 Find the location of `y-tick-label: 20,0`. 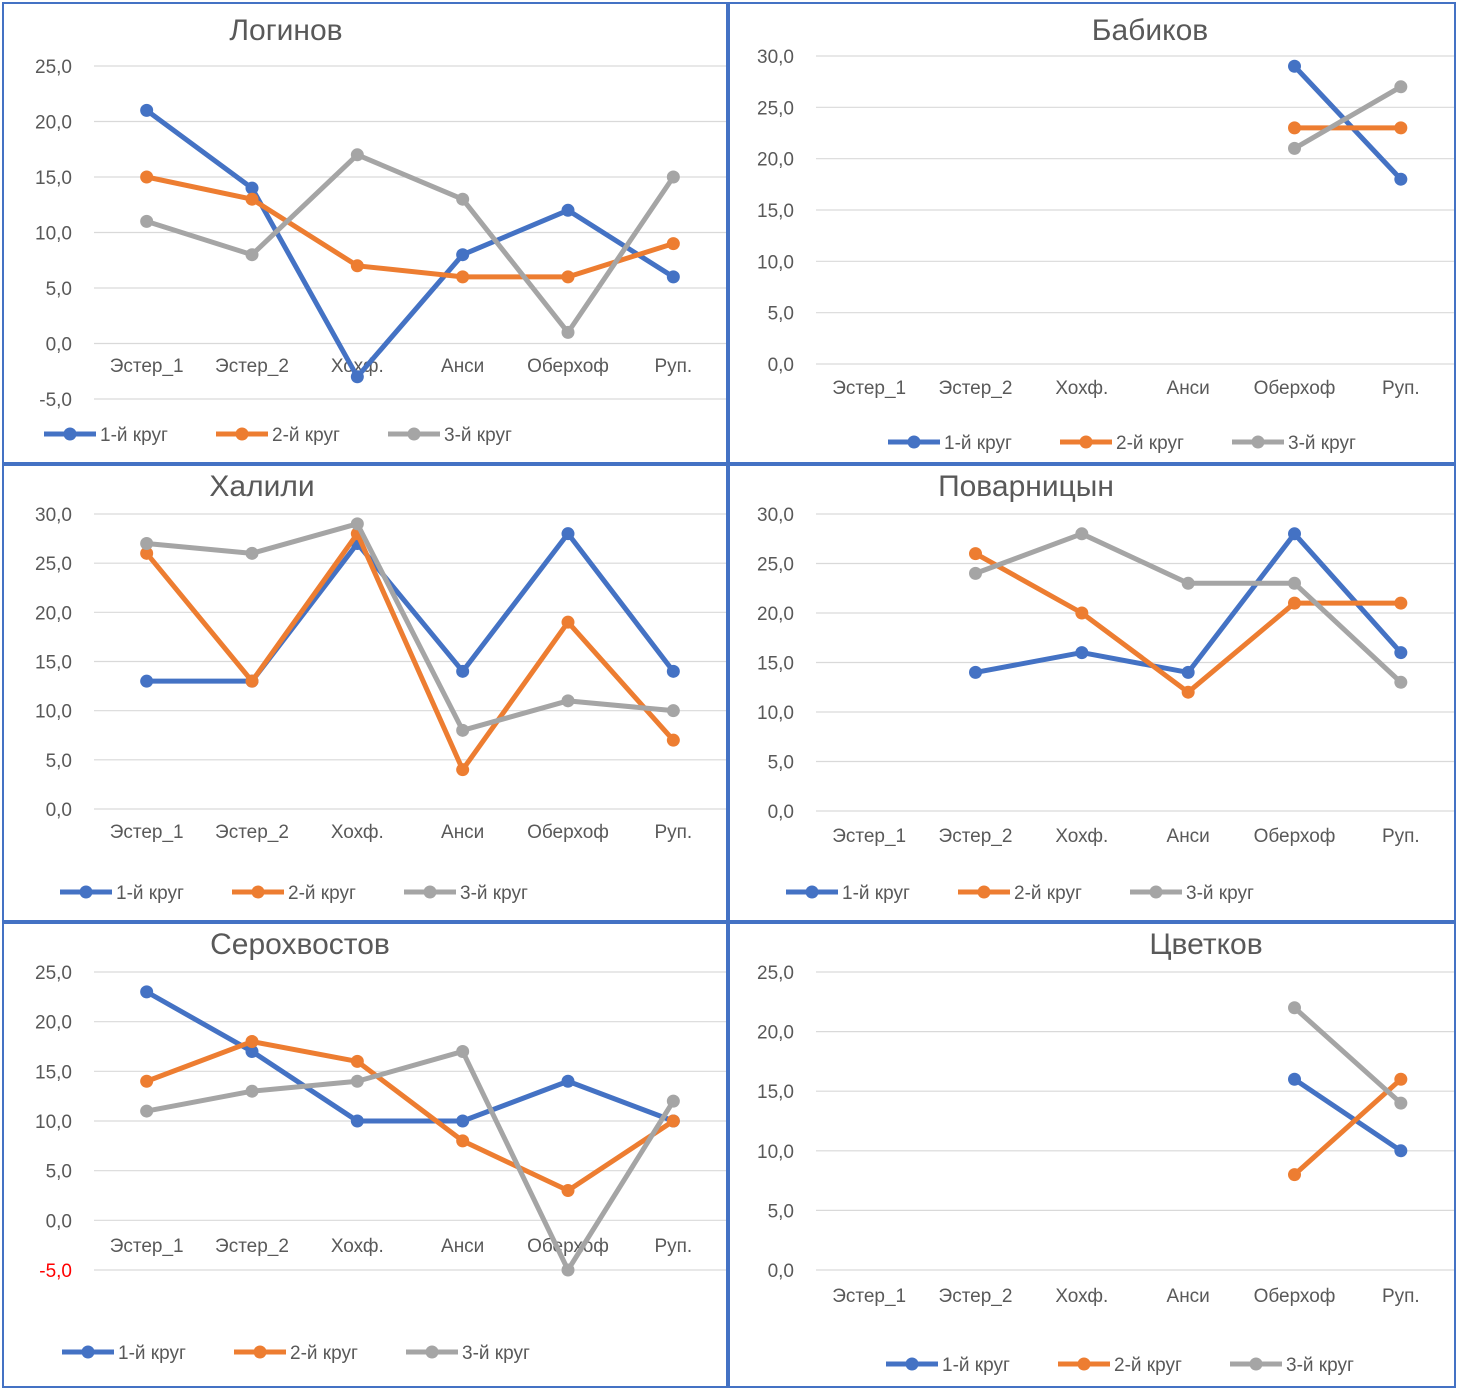

y-tick-label: 20,0 is located at coordinates (775, 160).